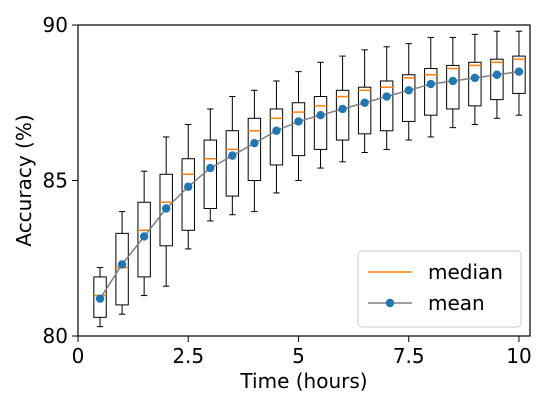 The width and height of the screenshot is (558, 406). I want to click on legend-mean-marker, so click(390, 303).